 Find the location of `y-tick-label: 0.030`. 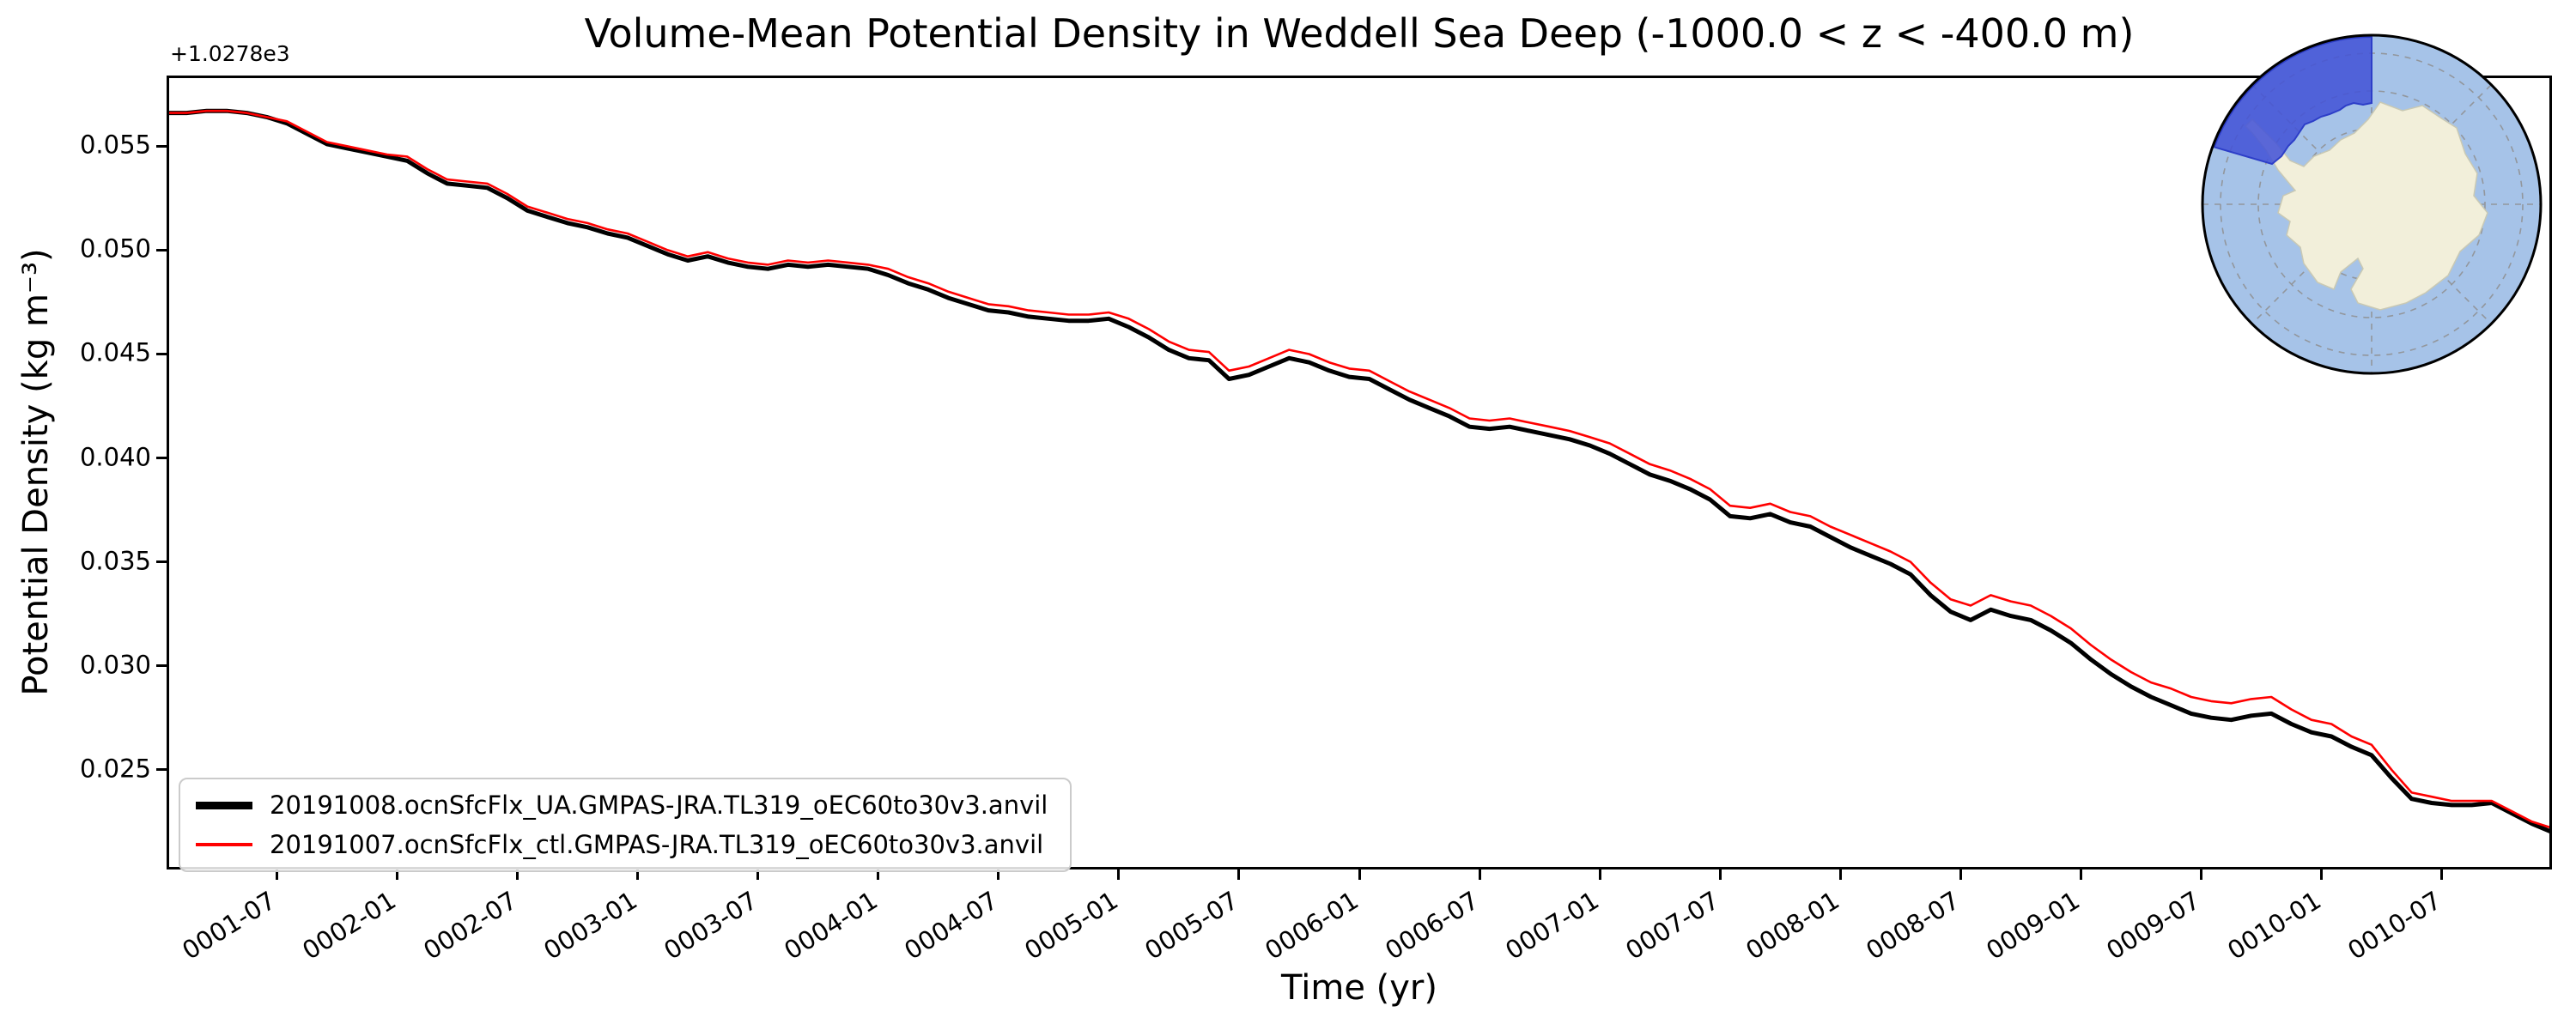

y-tick-label: 0.030 is located at coordinates (115, 664).